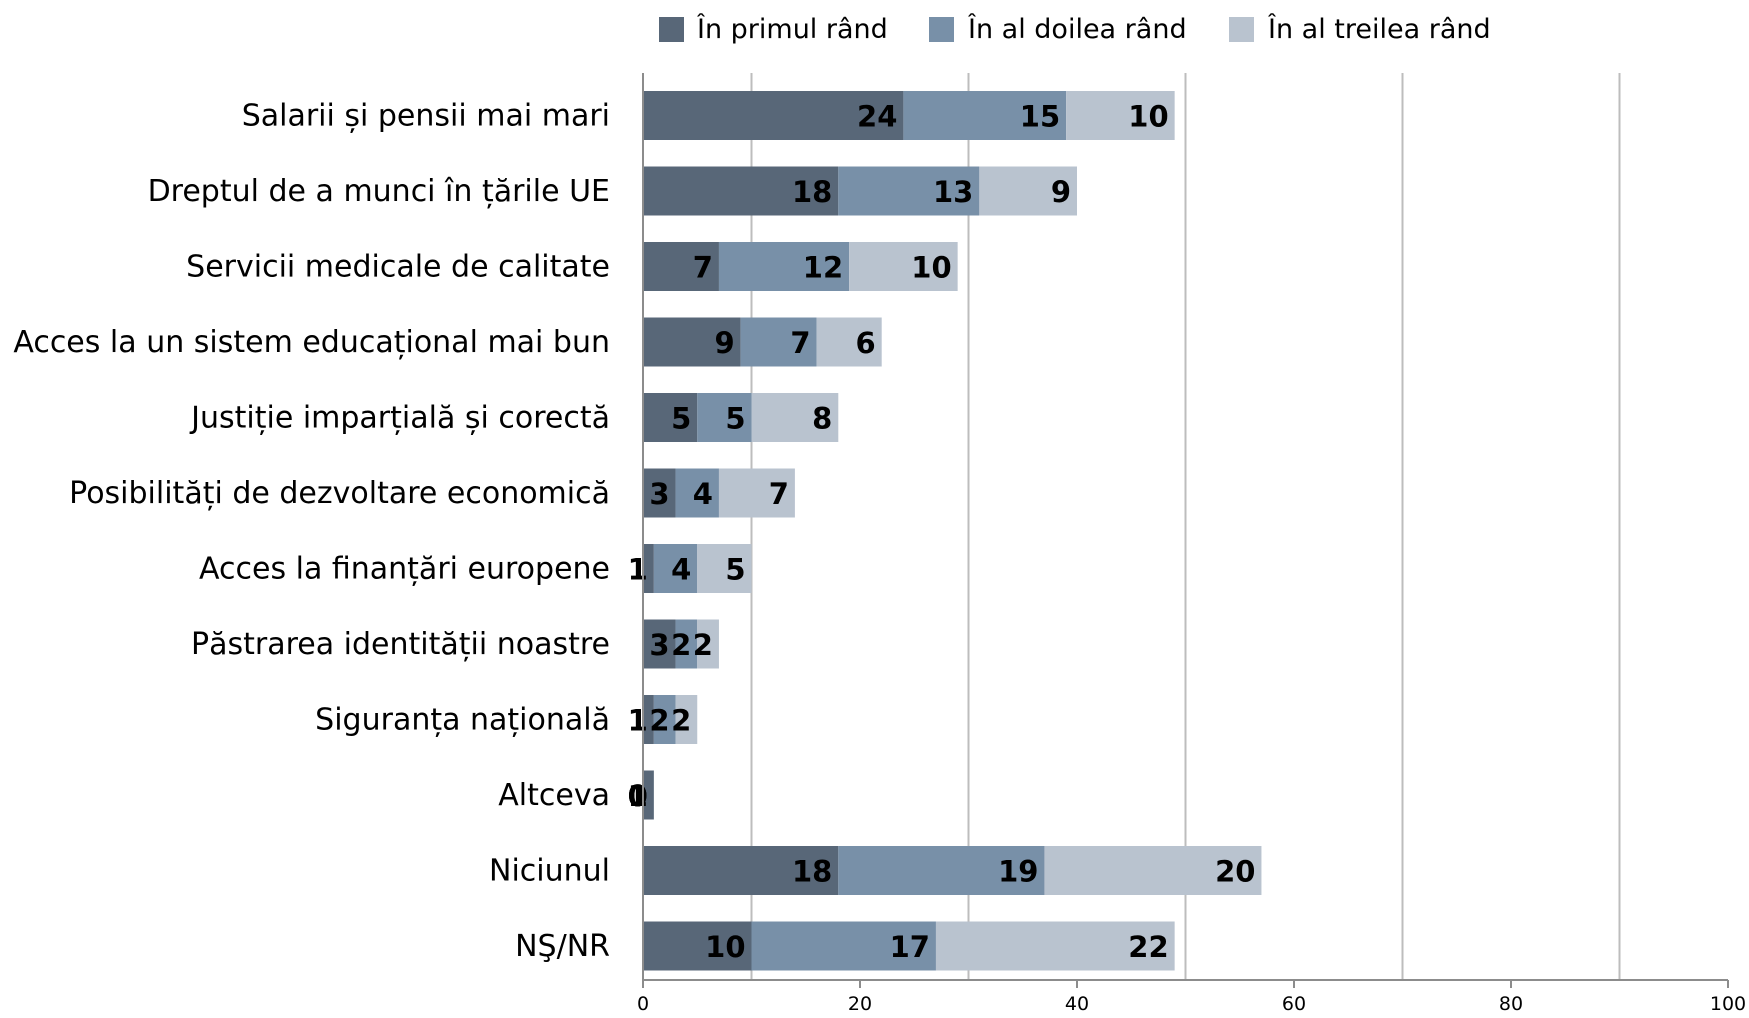 Image resolution: width=1749 pixels, height=1018 pixels. Describe the element at coordinates (311, 342) in the screenshot. I see `category-label: Acces la un sistem educațional mai bun` at that location.